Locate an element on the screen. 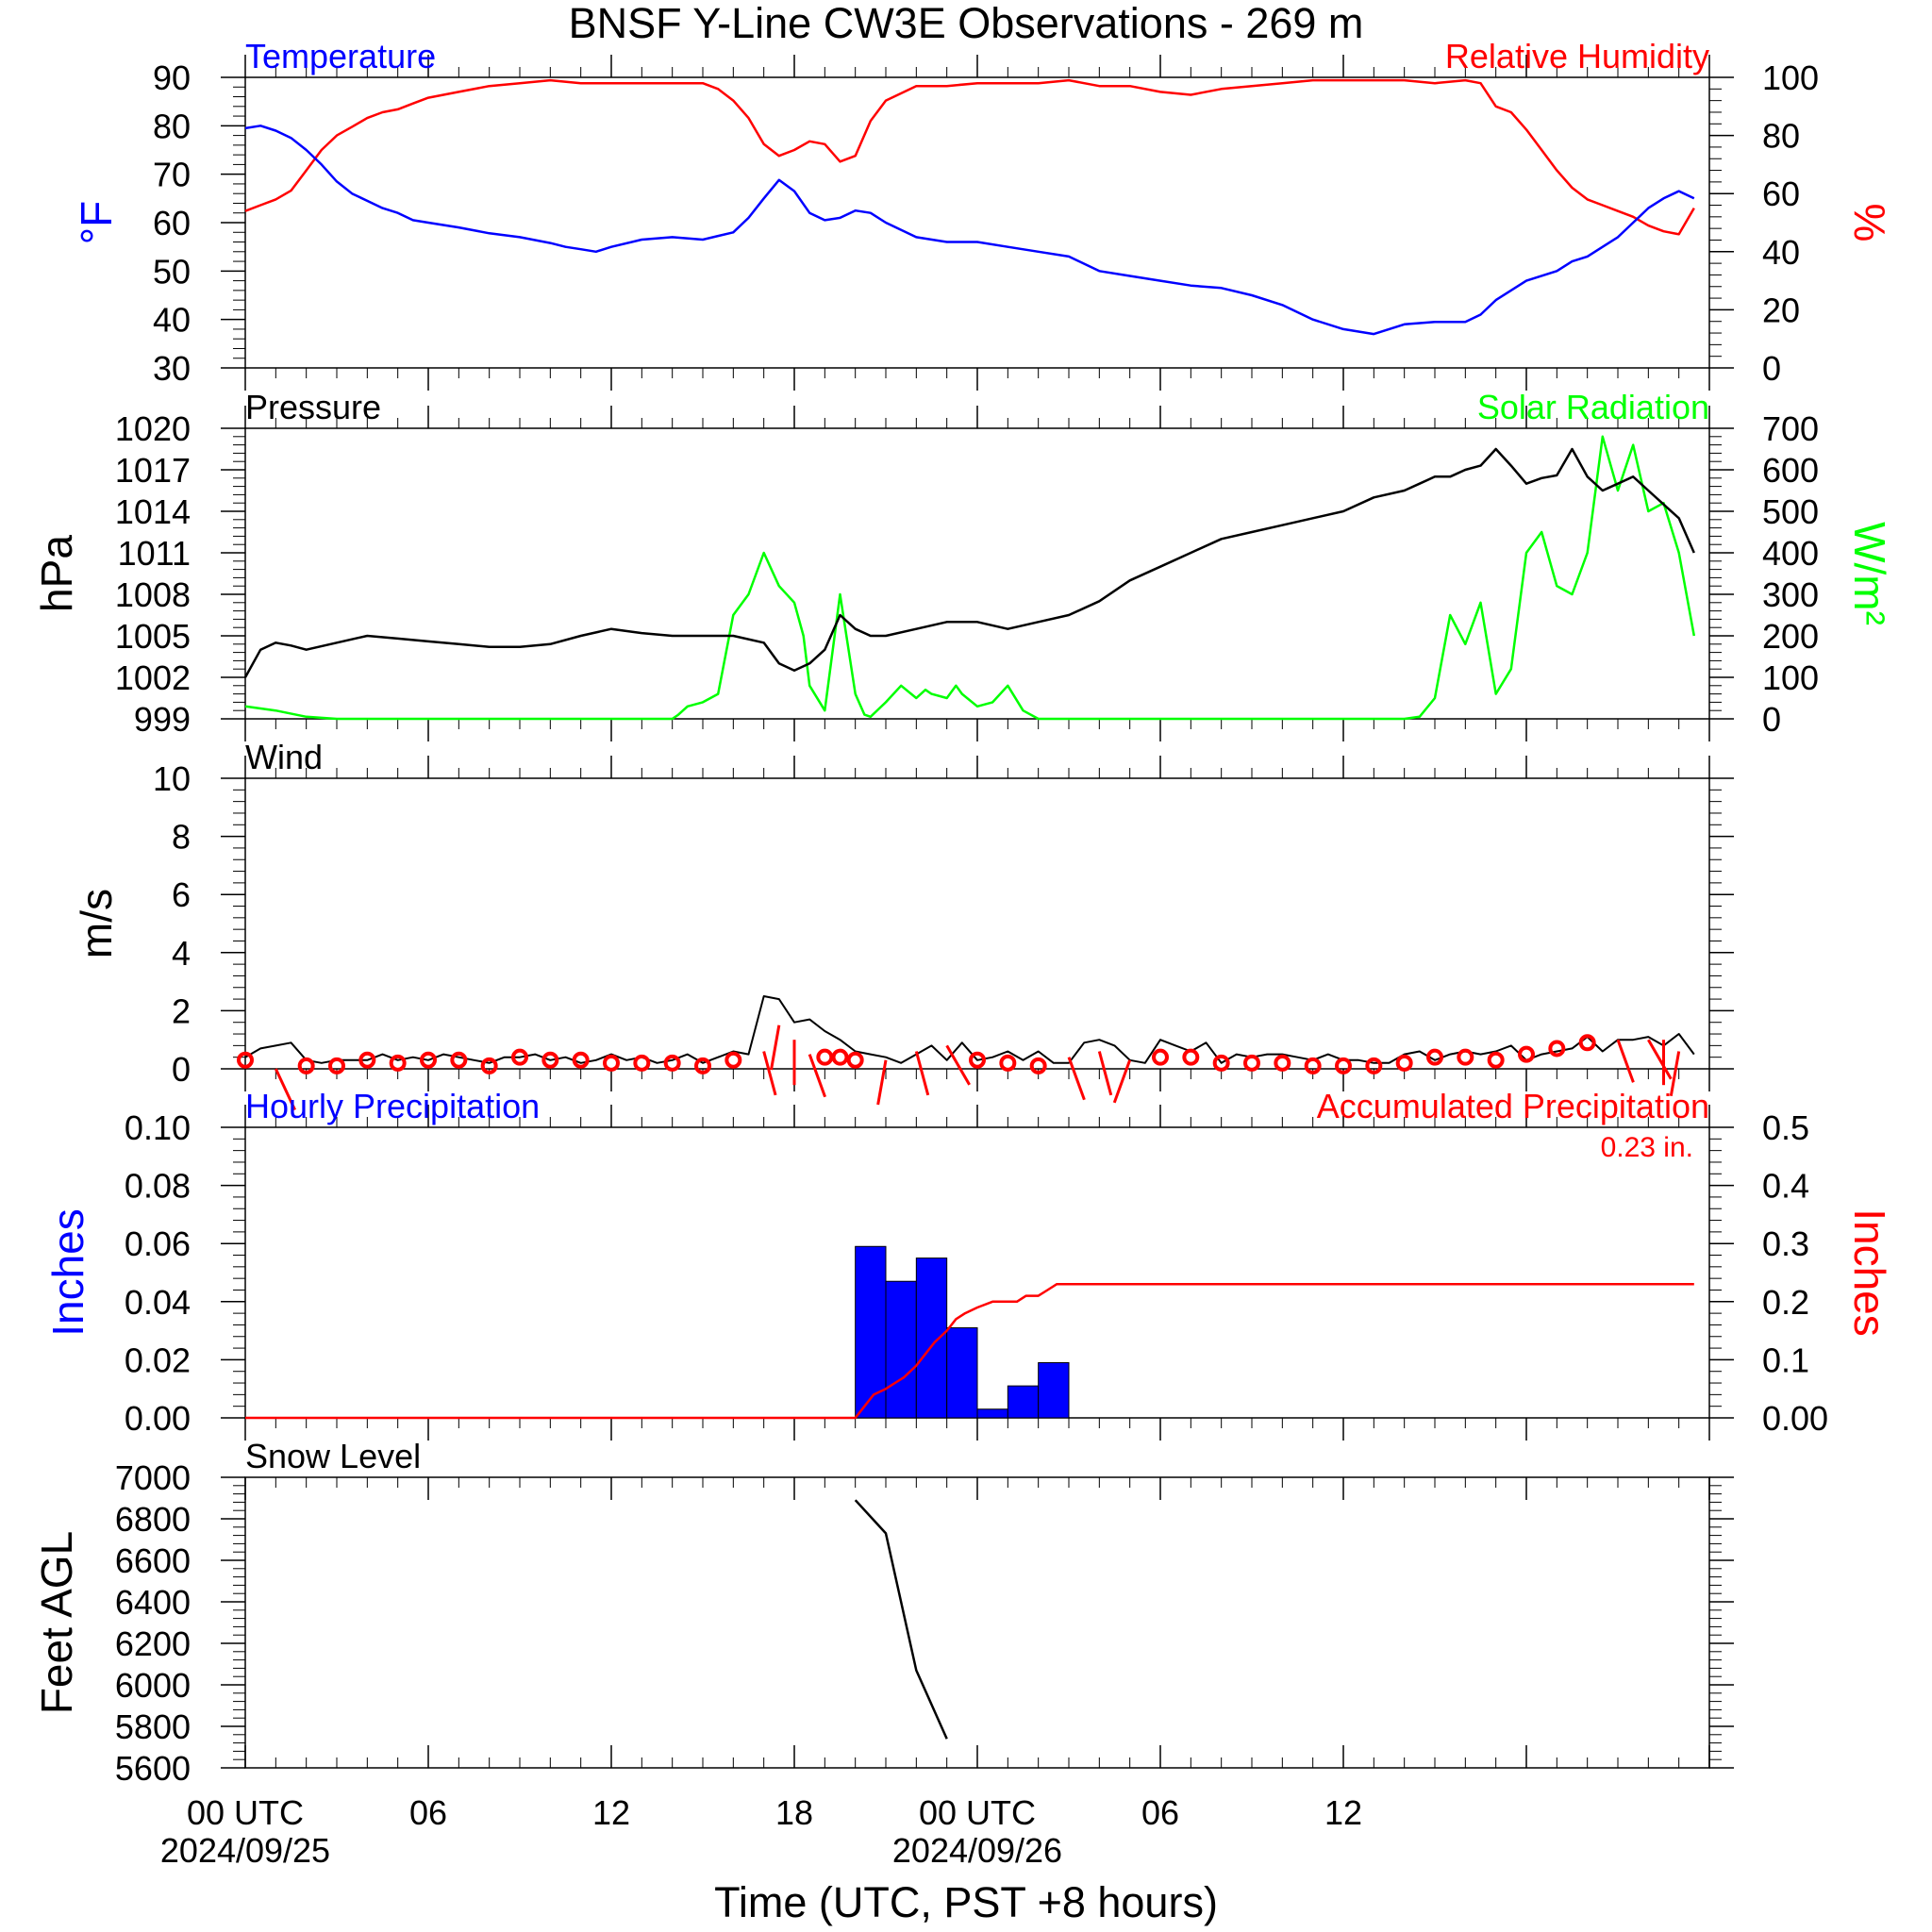  left-tick-label: 5600 is located at coordinates (153, 1768).